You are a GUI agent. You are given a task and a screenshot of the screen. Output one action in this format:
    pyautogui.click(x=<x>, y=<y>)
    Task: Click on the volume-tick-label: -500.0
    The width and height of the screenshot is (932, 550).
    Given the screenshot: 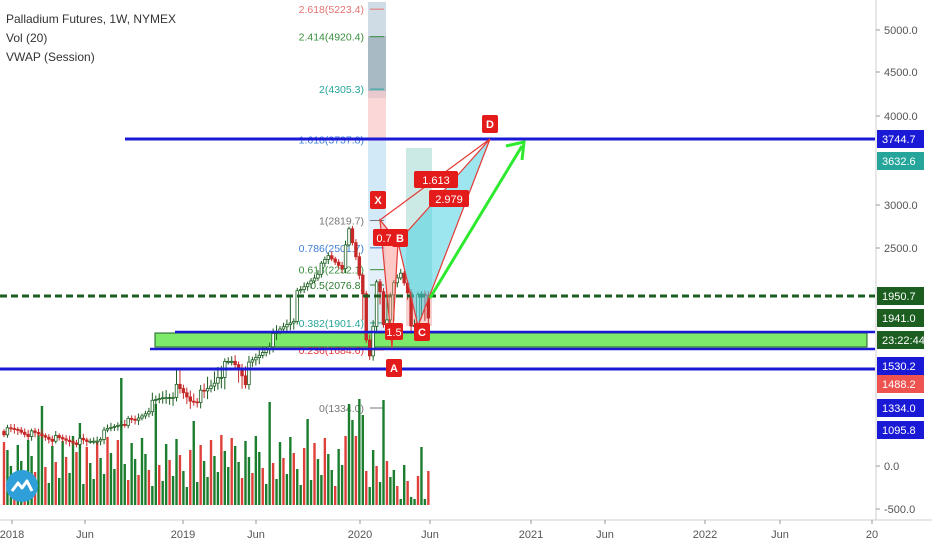 What is the action you would take?
    pyautogui.click(x=899, y=510)
    